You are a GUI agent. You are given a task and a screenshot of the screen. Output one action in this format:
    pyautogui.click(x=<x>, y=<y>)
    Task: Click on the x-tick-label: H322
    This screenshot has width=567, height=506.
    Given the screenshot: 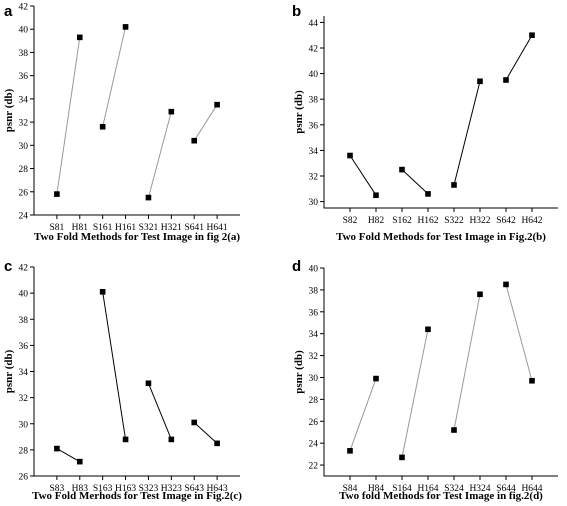 What is the action you would take?
    pyautogui.click(x=479, y=221)
    